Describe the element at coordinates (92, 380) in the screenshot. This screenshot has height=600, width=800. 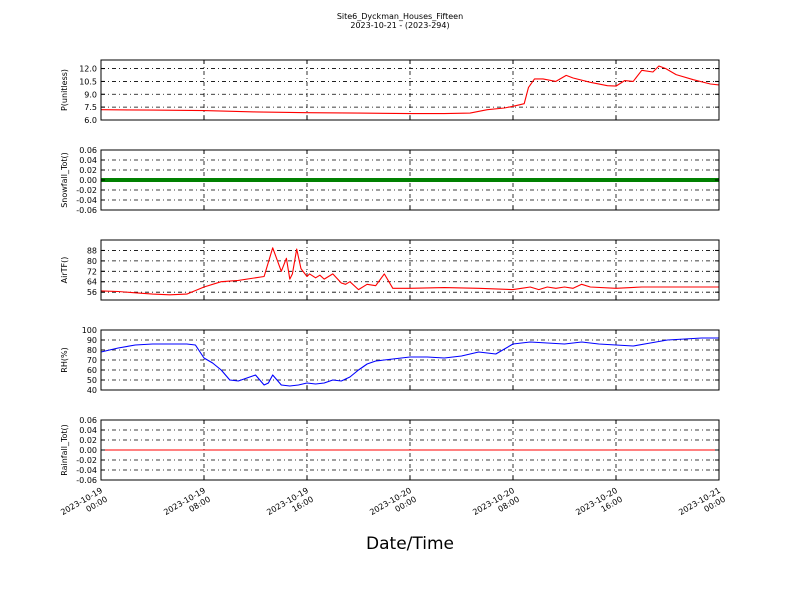
I see `y-tick-label: 50` at that location.